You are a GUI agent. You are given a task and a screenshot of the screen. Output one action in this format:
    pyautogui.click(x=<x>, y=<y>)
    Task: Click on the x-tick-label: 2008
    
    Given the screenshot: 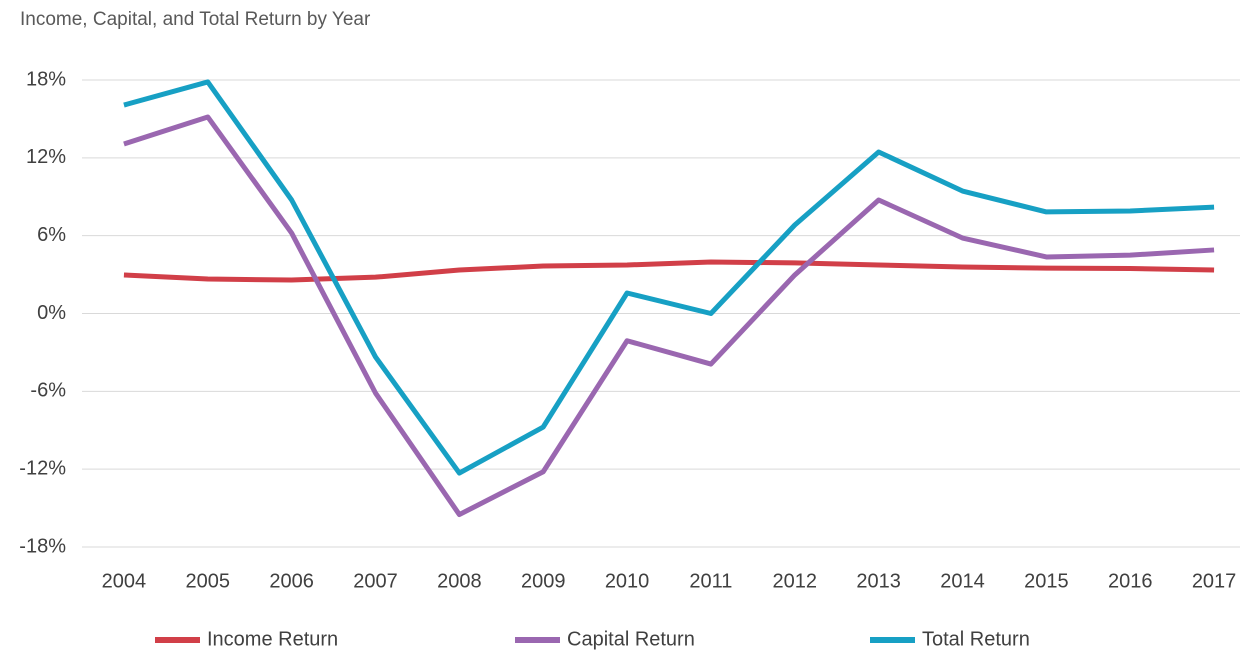 What is the action you would take?
    pyautogui.click(x=459, y=581)
    